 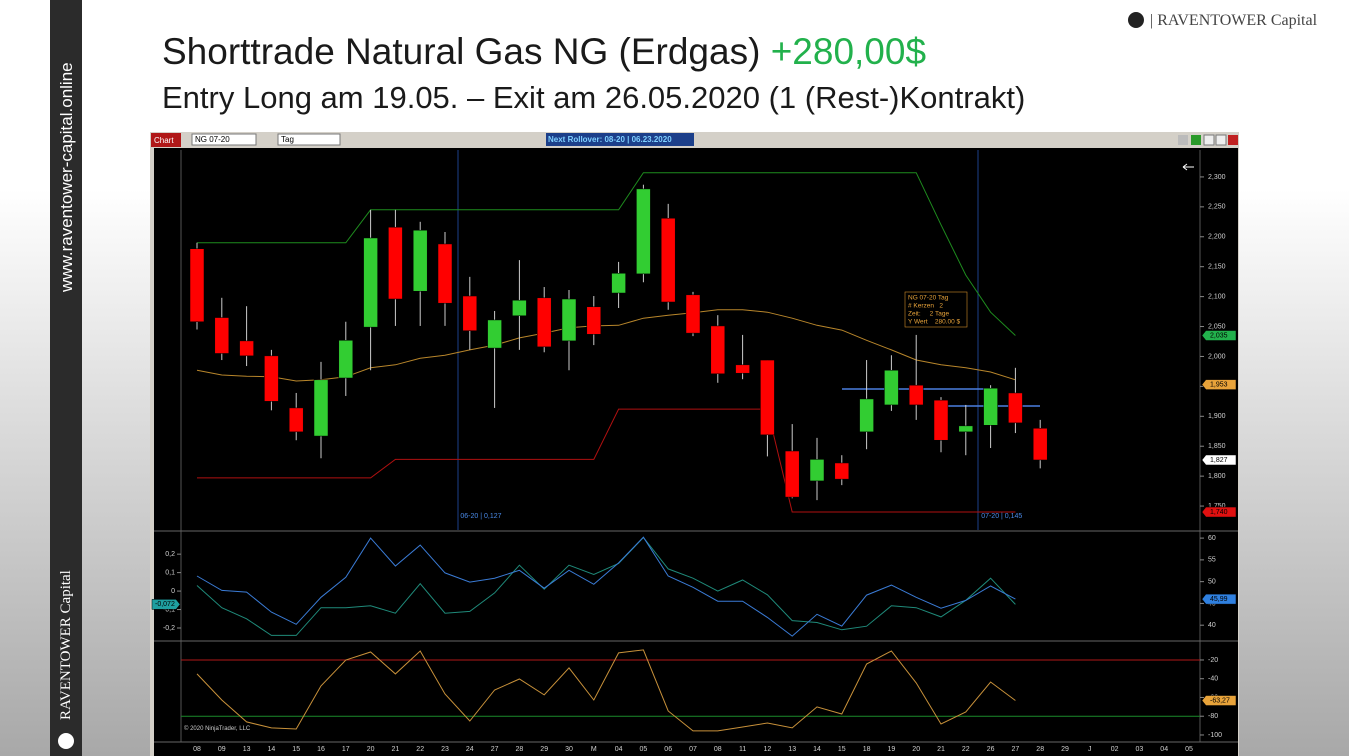 I want to click on sidebar-icon, so click(x=66, y=741).